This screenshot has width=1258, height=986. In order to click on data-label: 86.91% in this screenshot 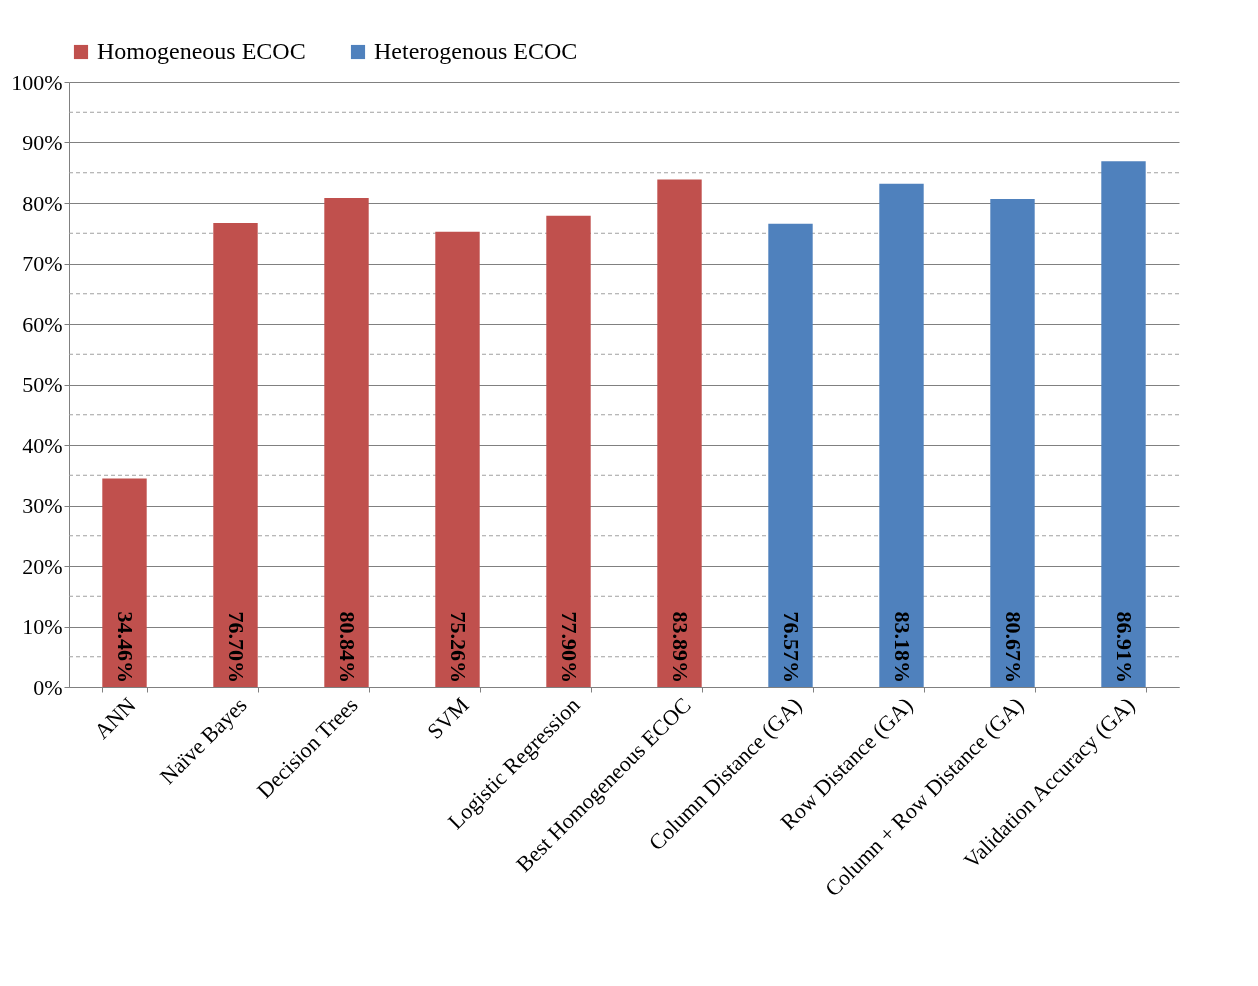, I will do `click(1124, 647)`.